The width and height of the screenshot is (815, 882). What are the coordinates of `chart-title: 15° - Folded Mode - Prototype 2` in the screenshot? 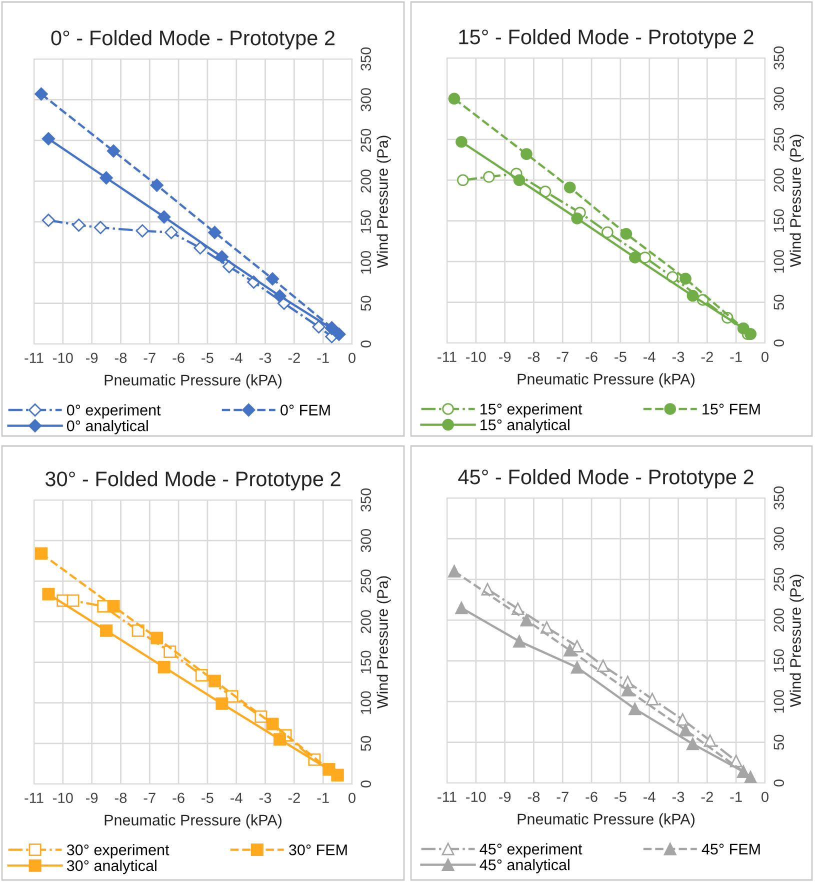 It's located at (606, 38).